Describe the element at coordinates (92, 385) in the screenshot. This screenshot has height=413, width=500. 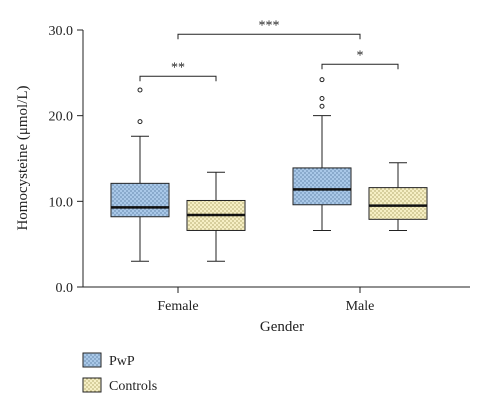
I see `legend-swatch-controls` at that location.